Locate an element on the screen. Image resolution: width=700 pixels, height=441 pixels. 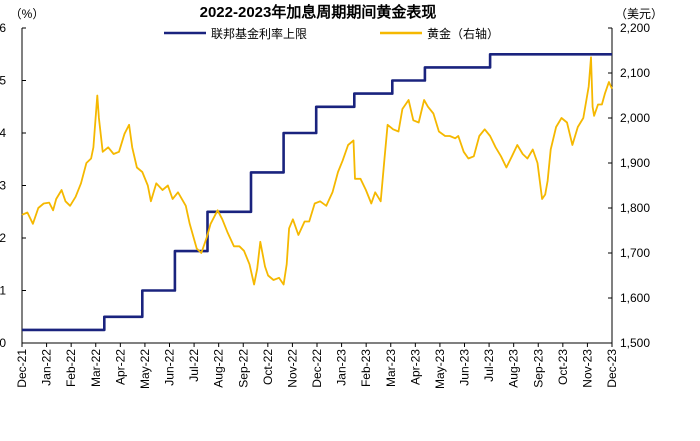
x-tick-label: May-23 is located at coordinates (440, 369).